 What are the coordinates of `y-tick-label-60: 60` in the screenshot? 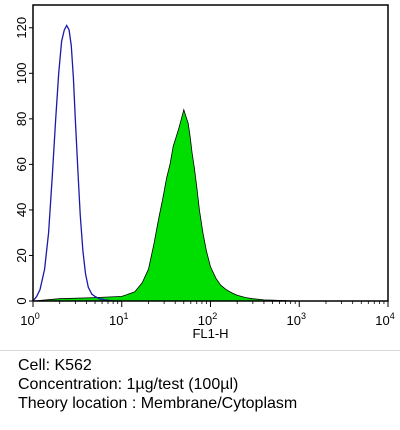 It's located at (21, 164).